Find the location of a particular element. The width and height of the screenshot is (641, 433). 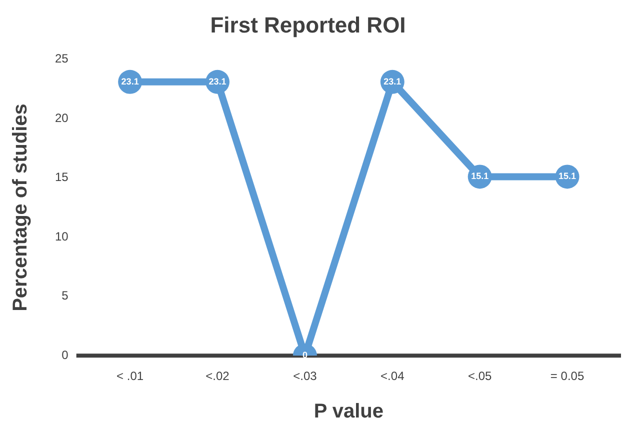

x-tick-label: <.04 is located at coordinates (392, 376).